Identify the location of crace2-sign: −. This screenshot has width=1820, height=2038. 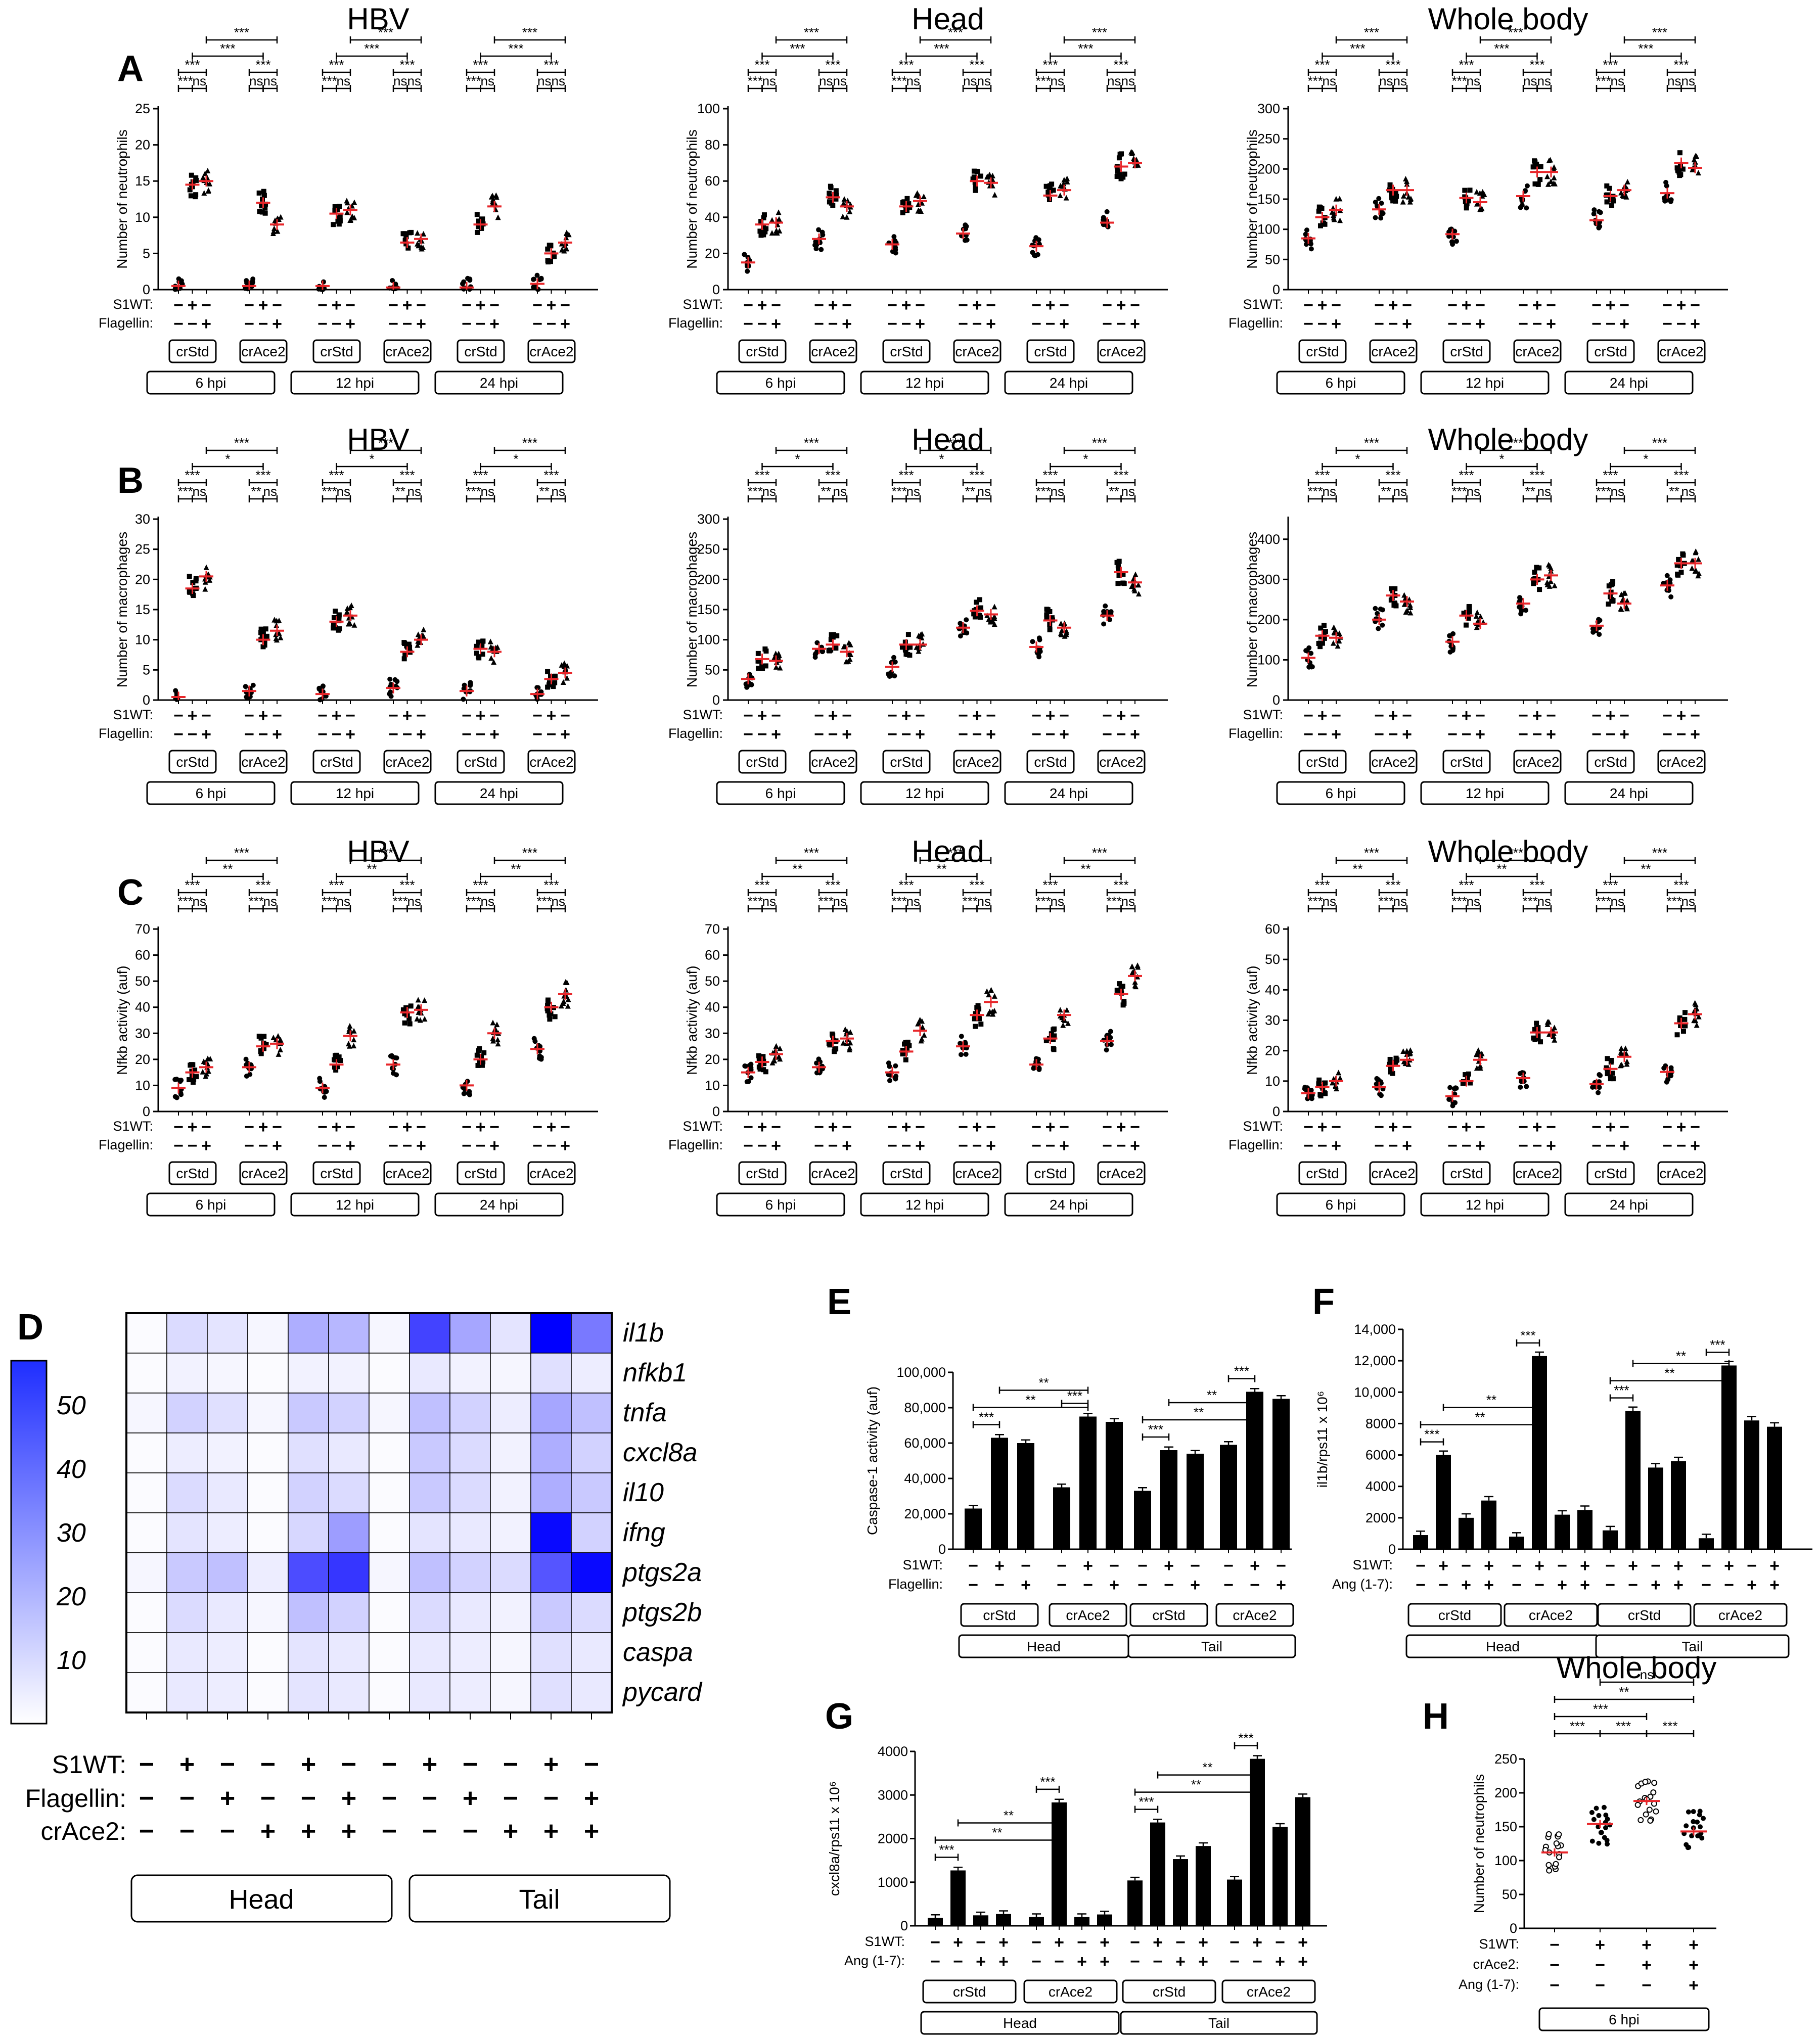
(187, 1831).